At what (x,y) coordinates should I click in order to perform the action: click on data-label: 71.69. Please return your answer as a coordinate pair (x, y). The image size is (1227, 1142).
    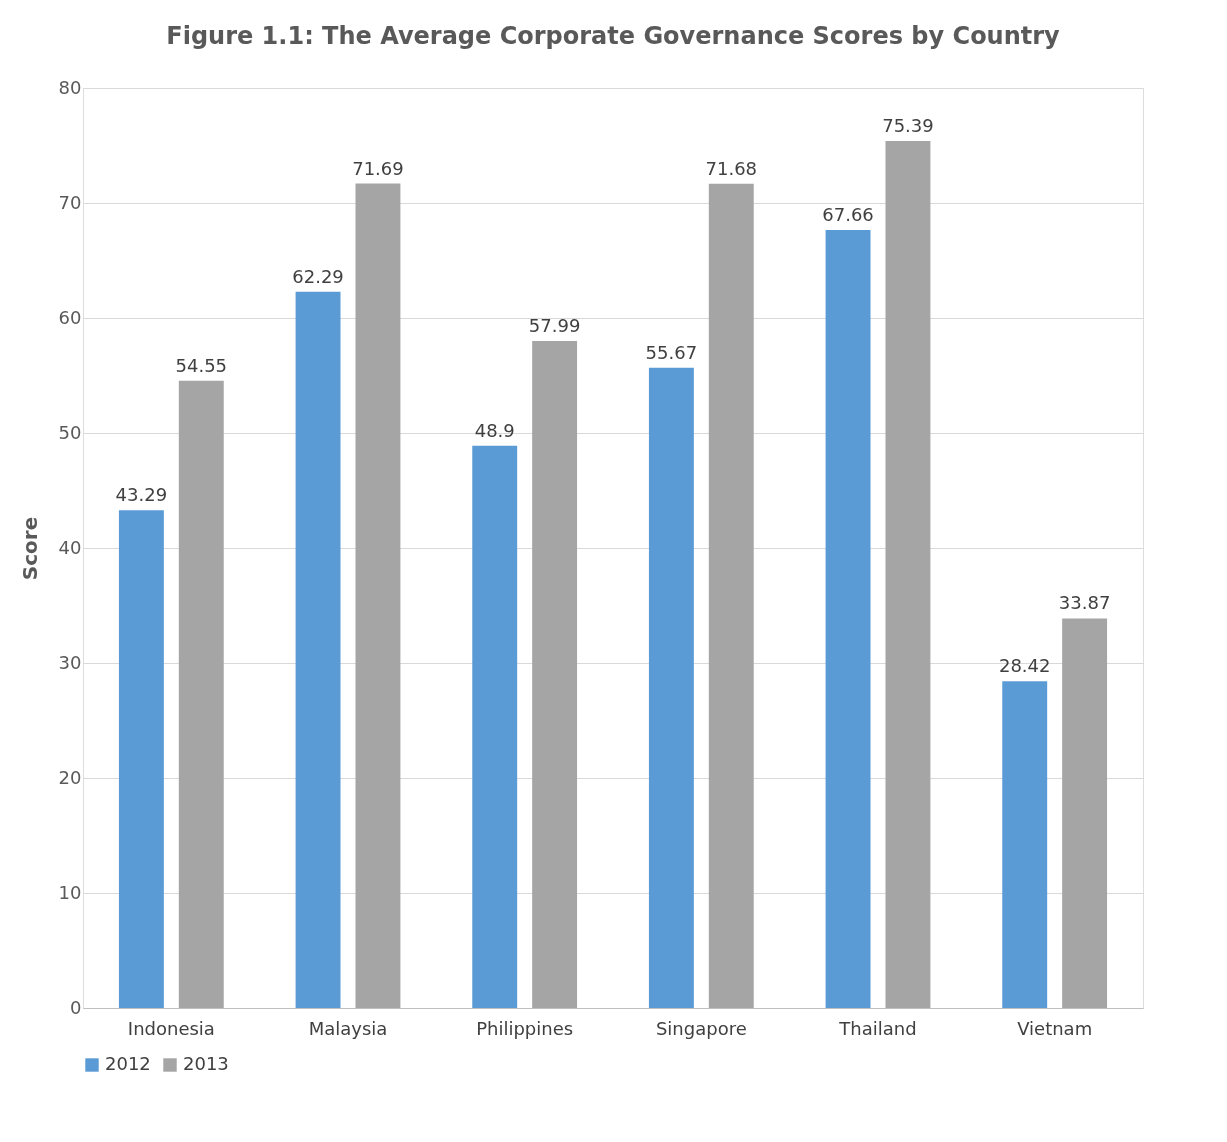
    Looking at the image, I should click on (378, 168).